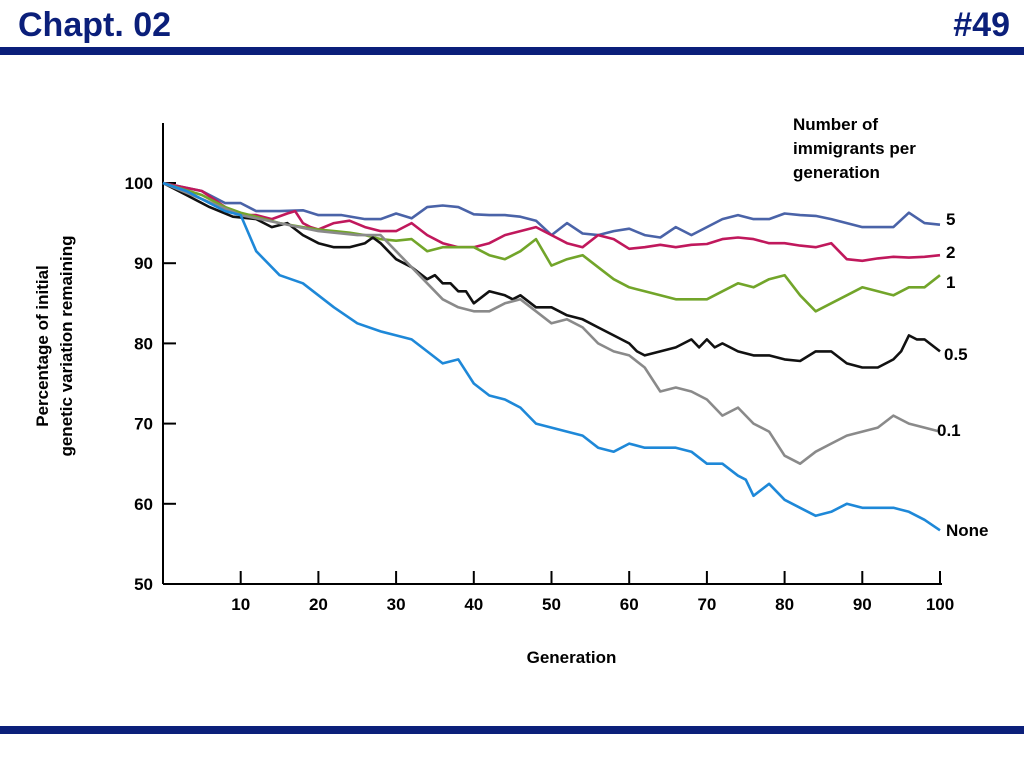 The width and height of the screenshot is (1024, 767). What do you see at coordinates (95, 25) in the screenshot?
I see `chapter-title: Chapt. 02` at bounding box center [95, 25].